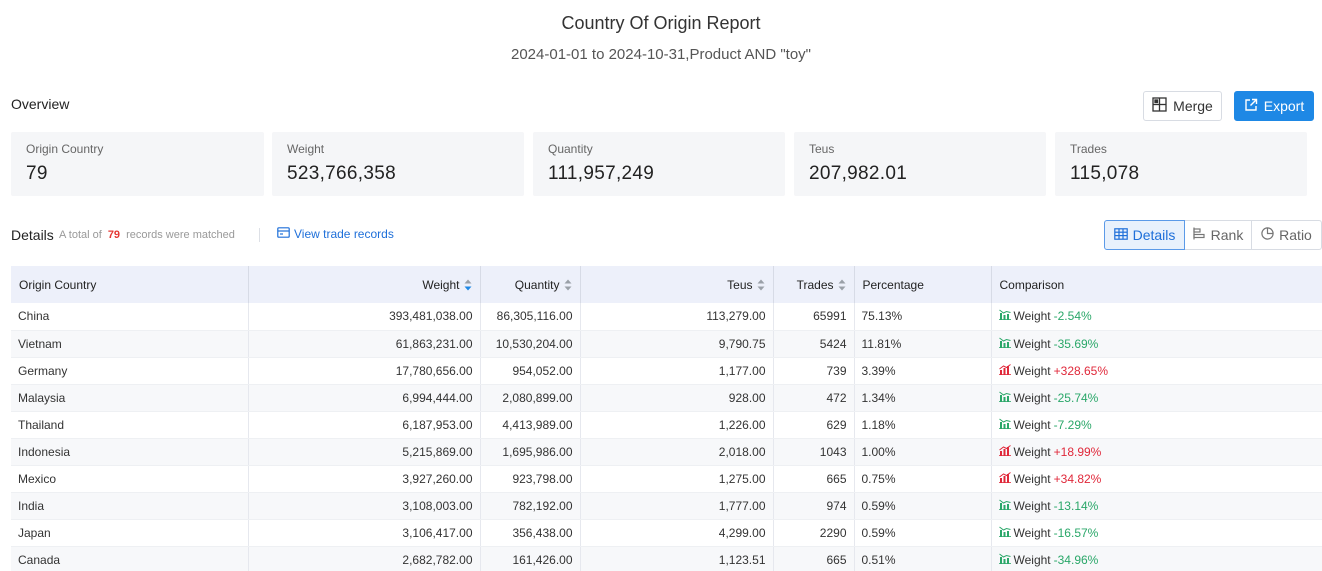 This screenshot has width=1322, height=571. What do you see at coordinates (814, 371) in the screenshot?
I see `cell-trades: 739` at bounding box center [814, 371].